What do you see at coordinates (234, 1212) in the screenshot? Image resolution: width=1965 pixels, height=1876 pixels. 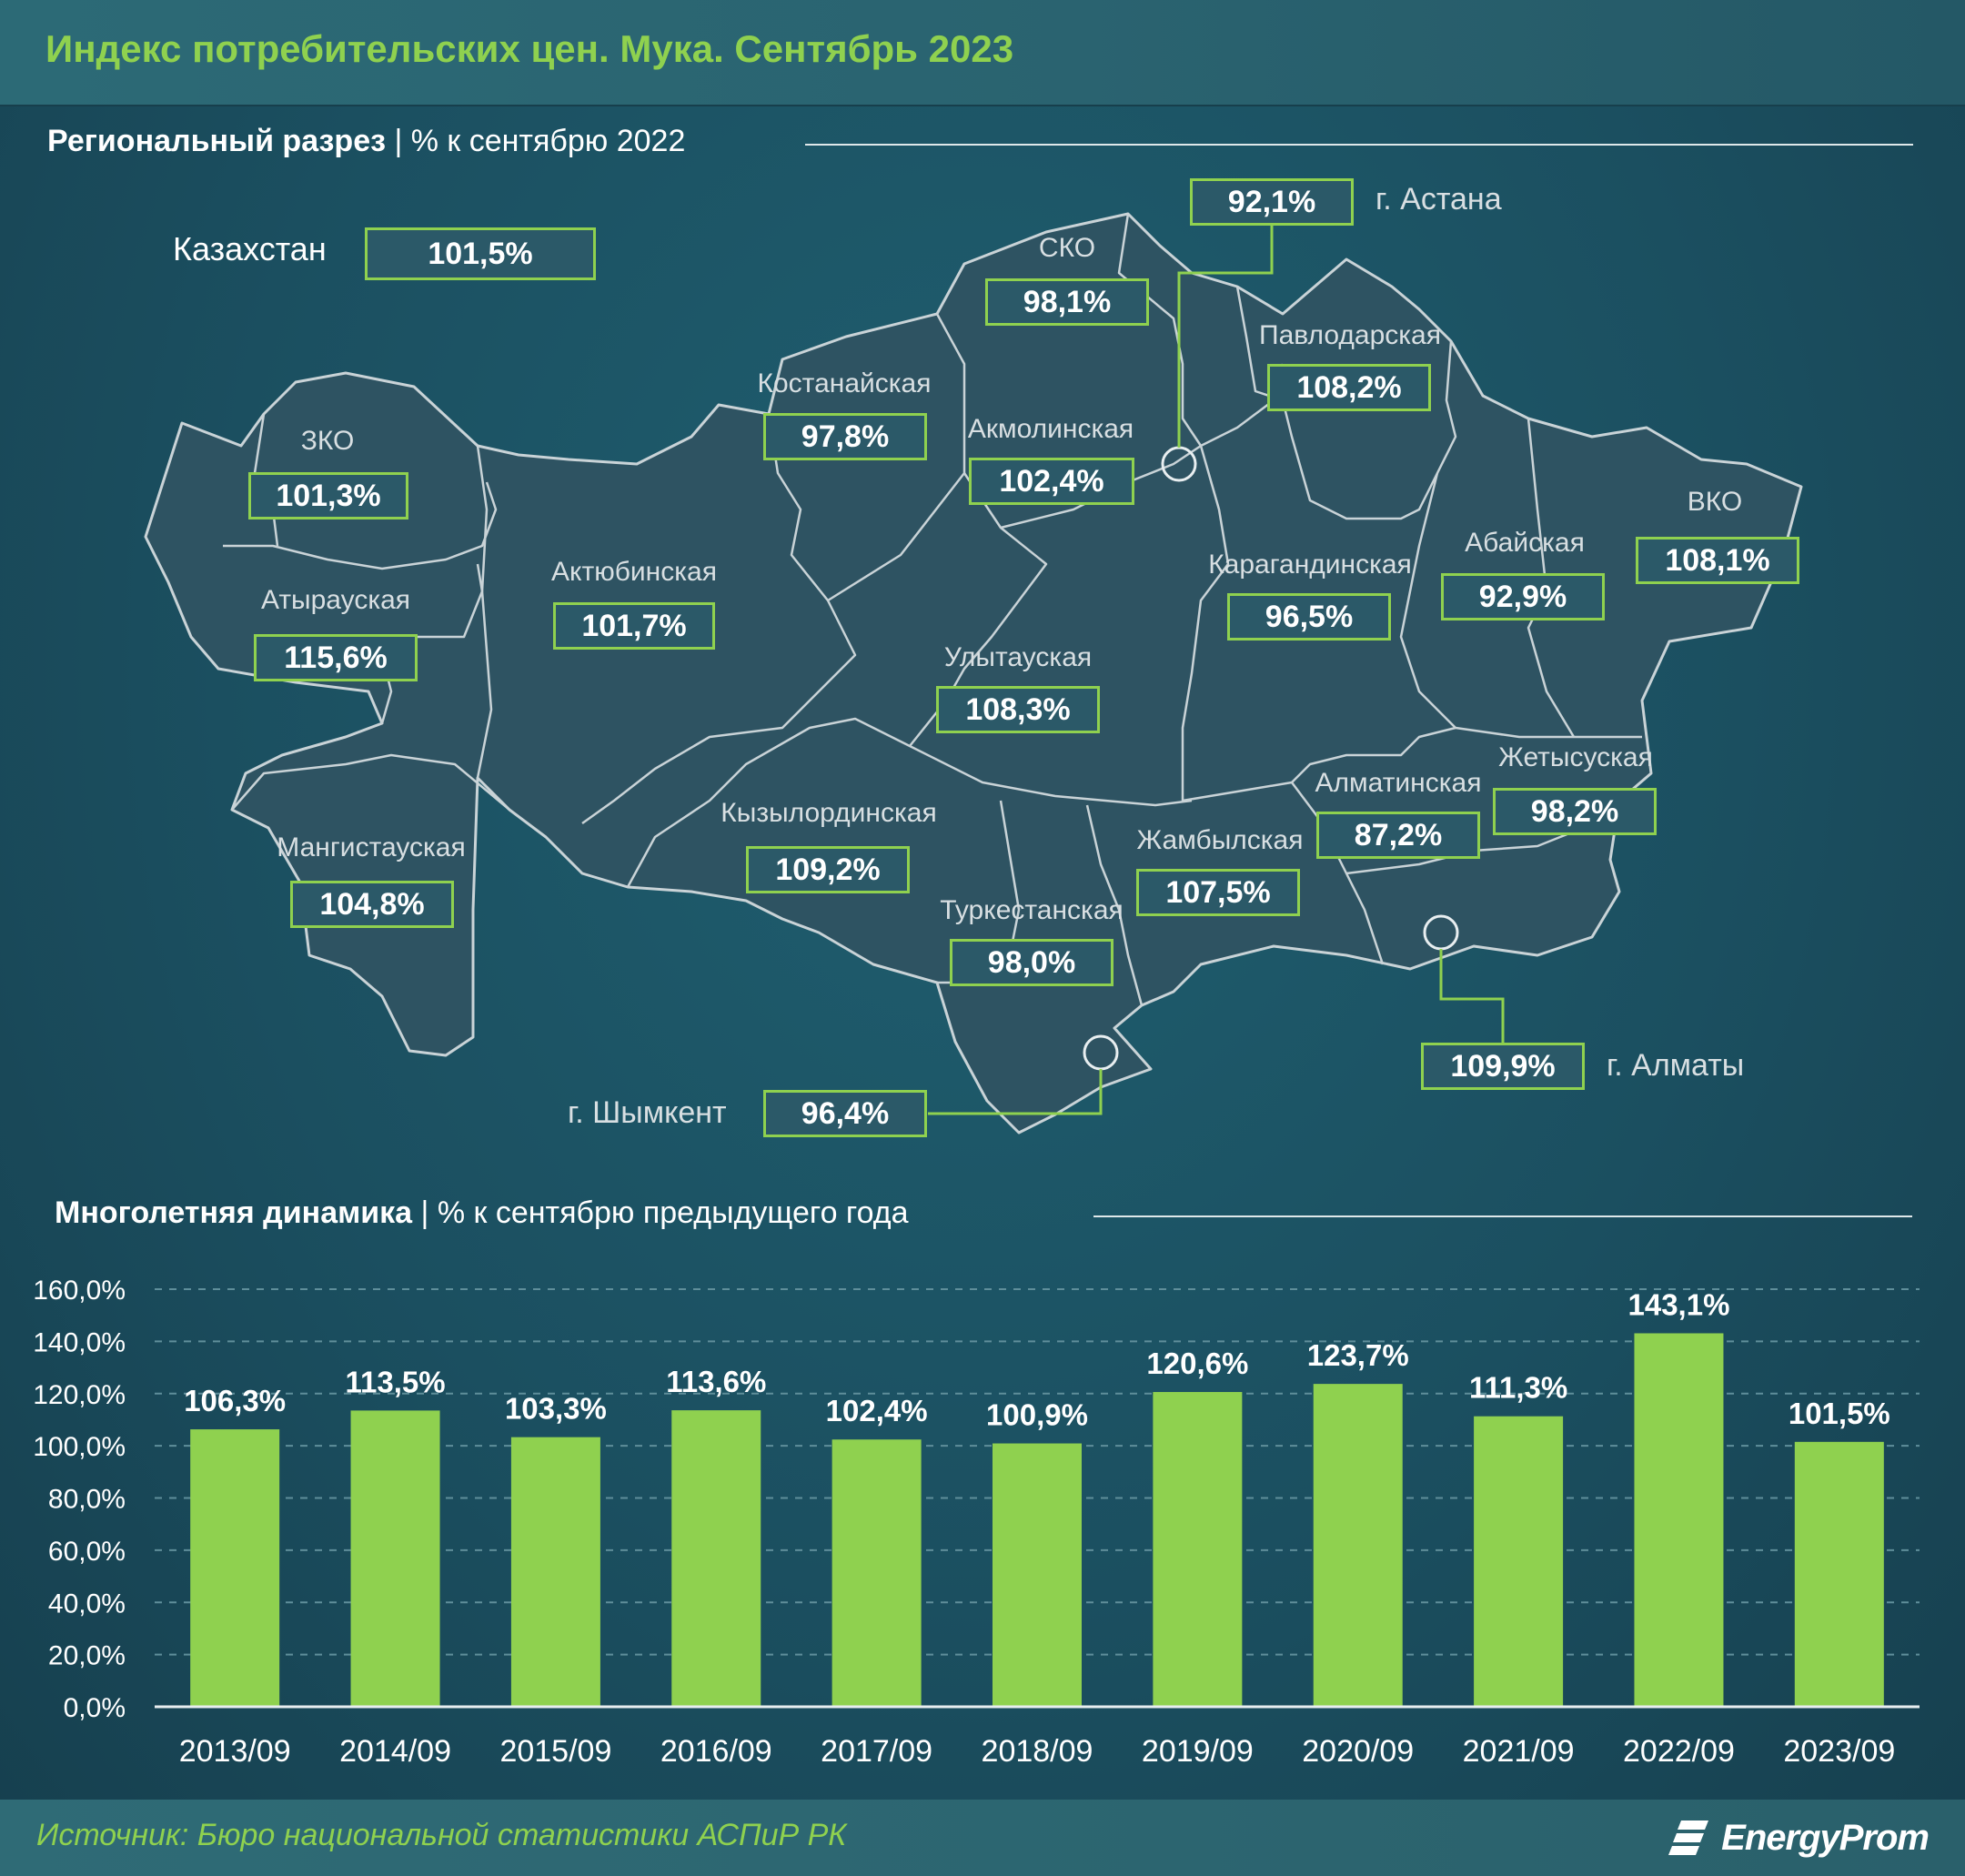 I see `chart-section-title-bold: Многолетняя динамика` at bounding box center [234, 1212].